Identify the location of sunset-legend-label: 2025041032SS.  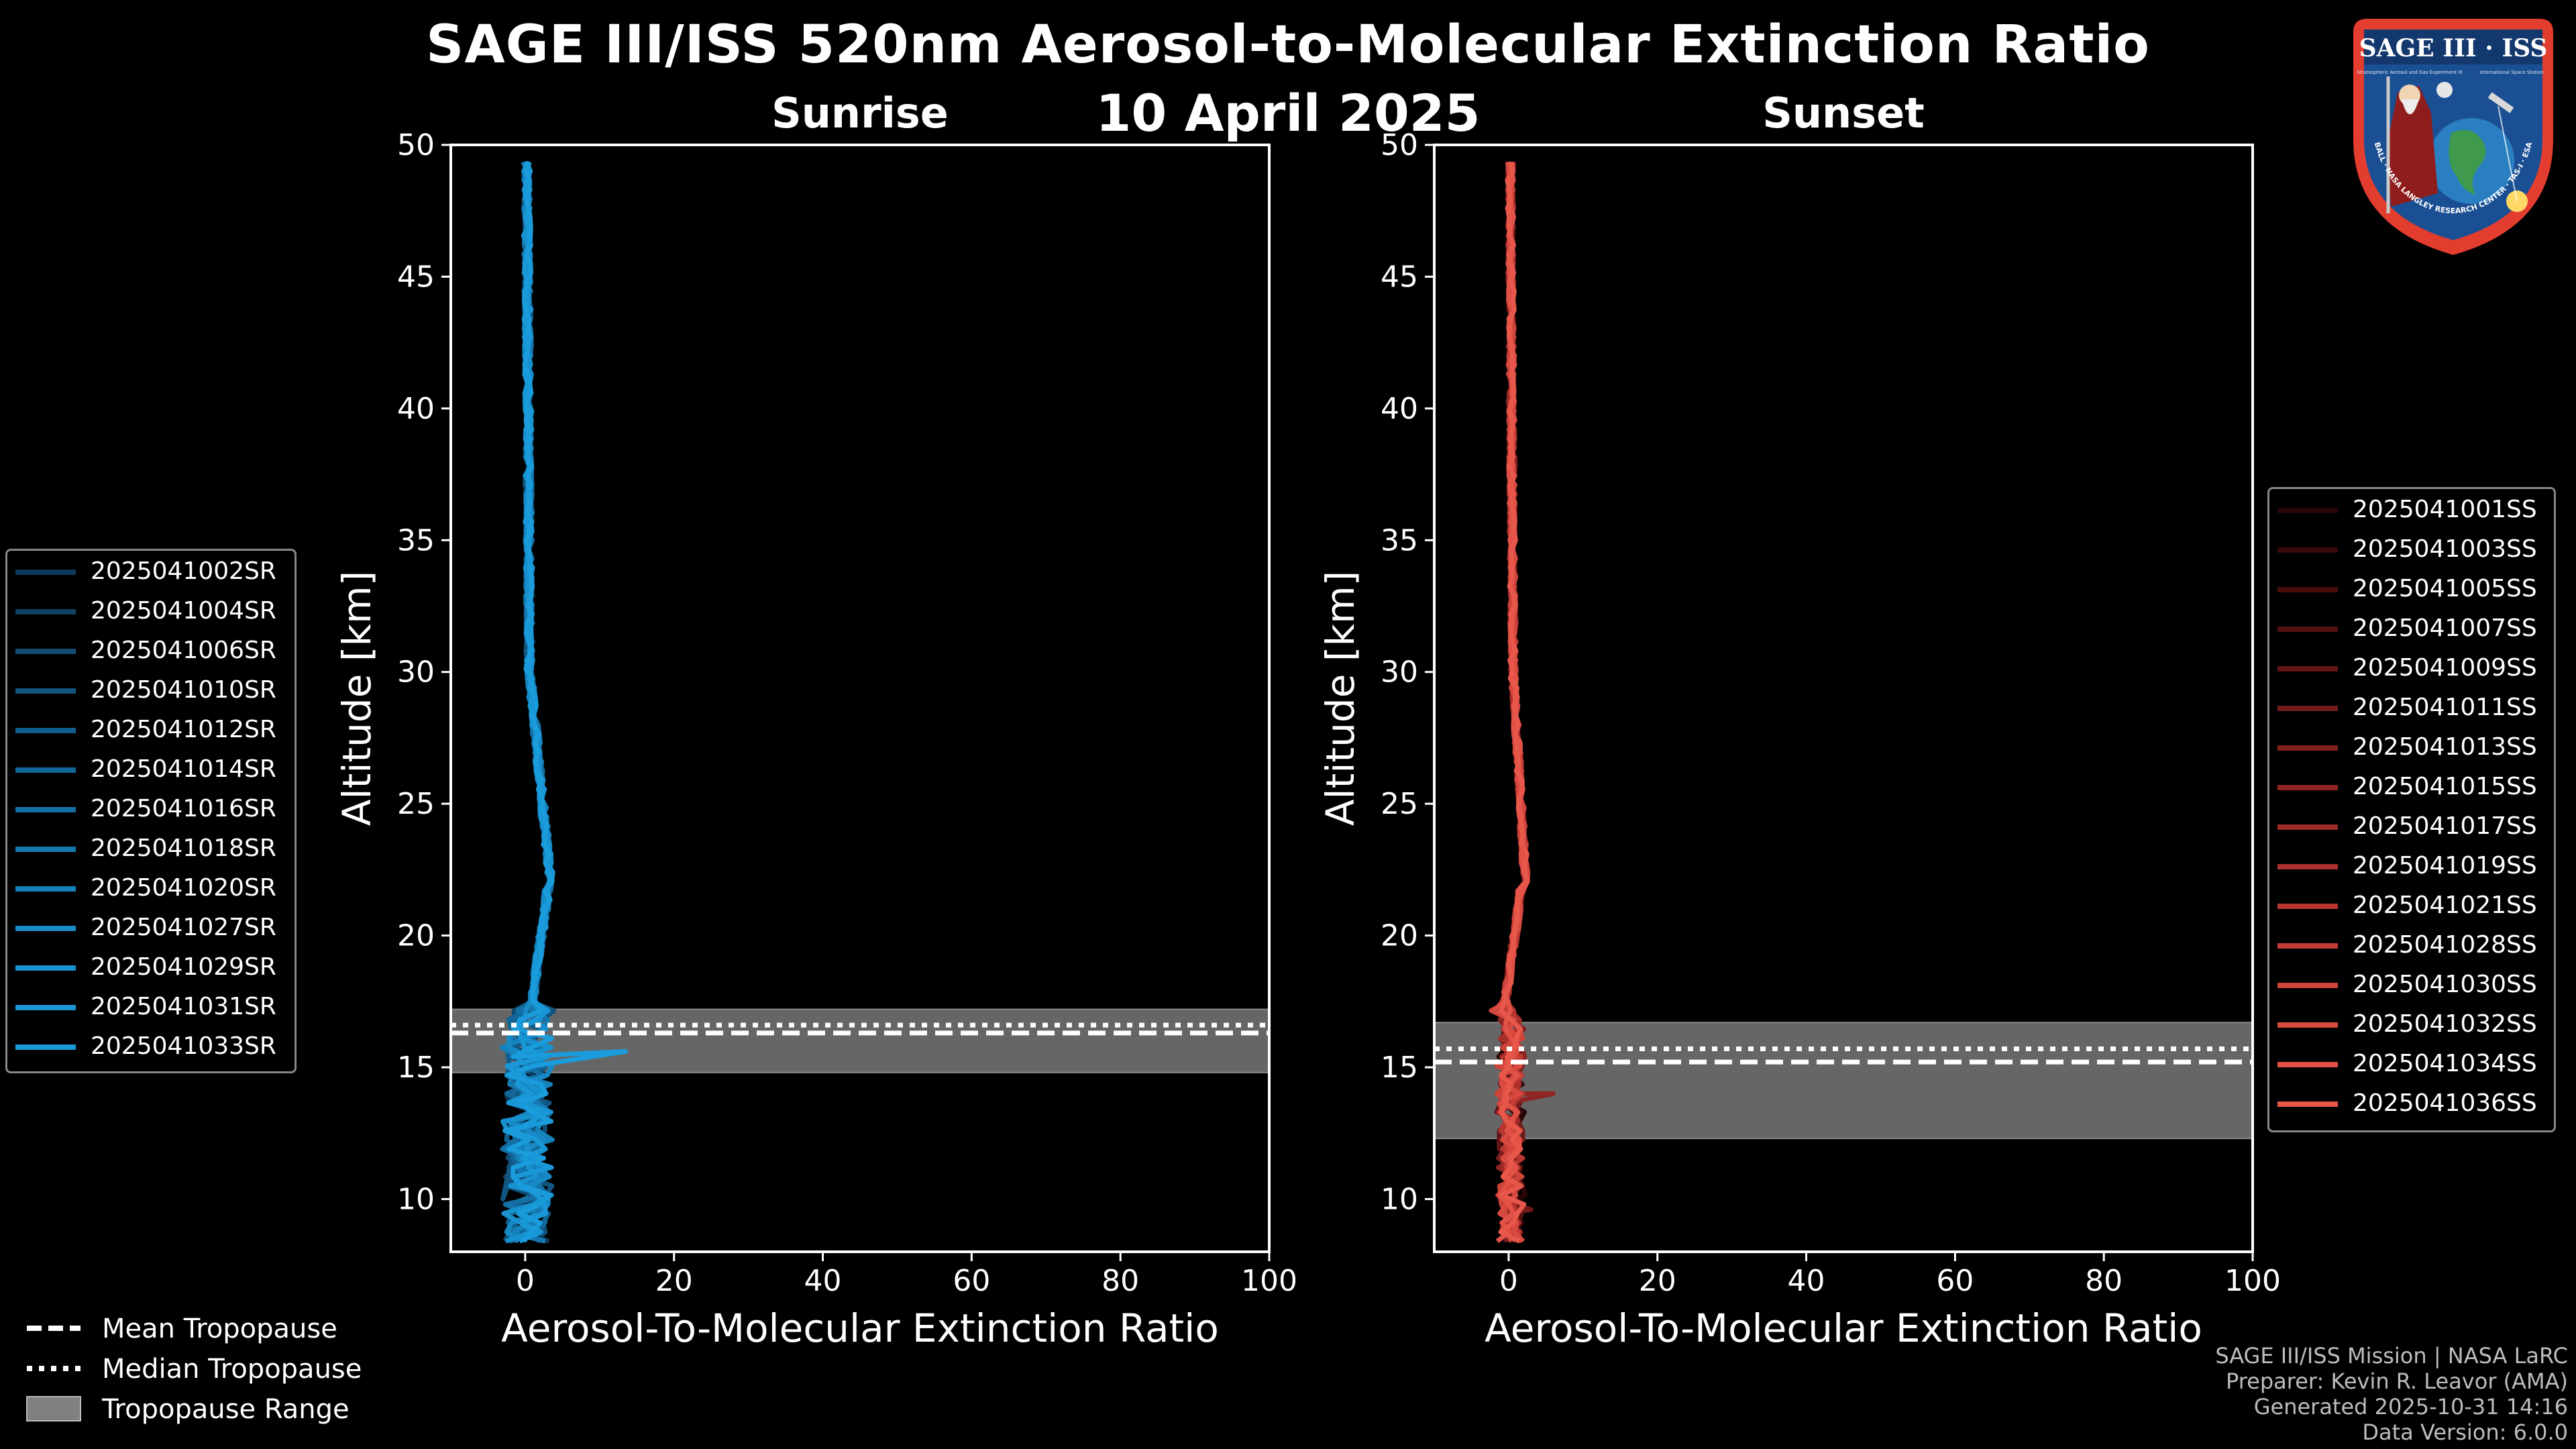
(2445, 1024).